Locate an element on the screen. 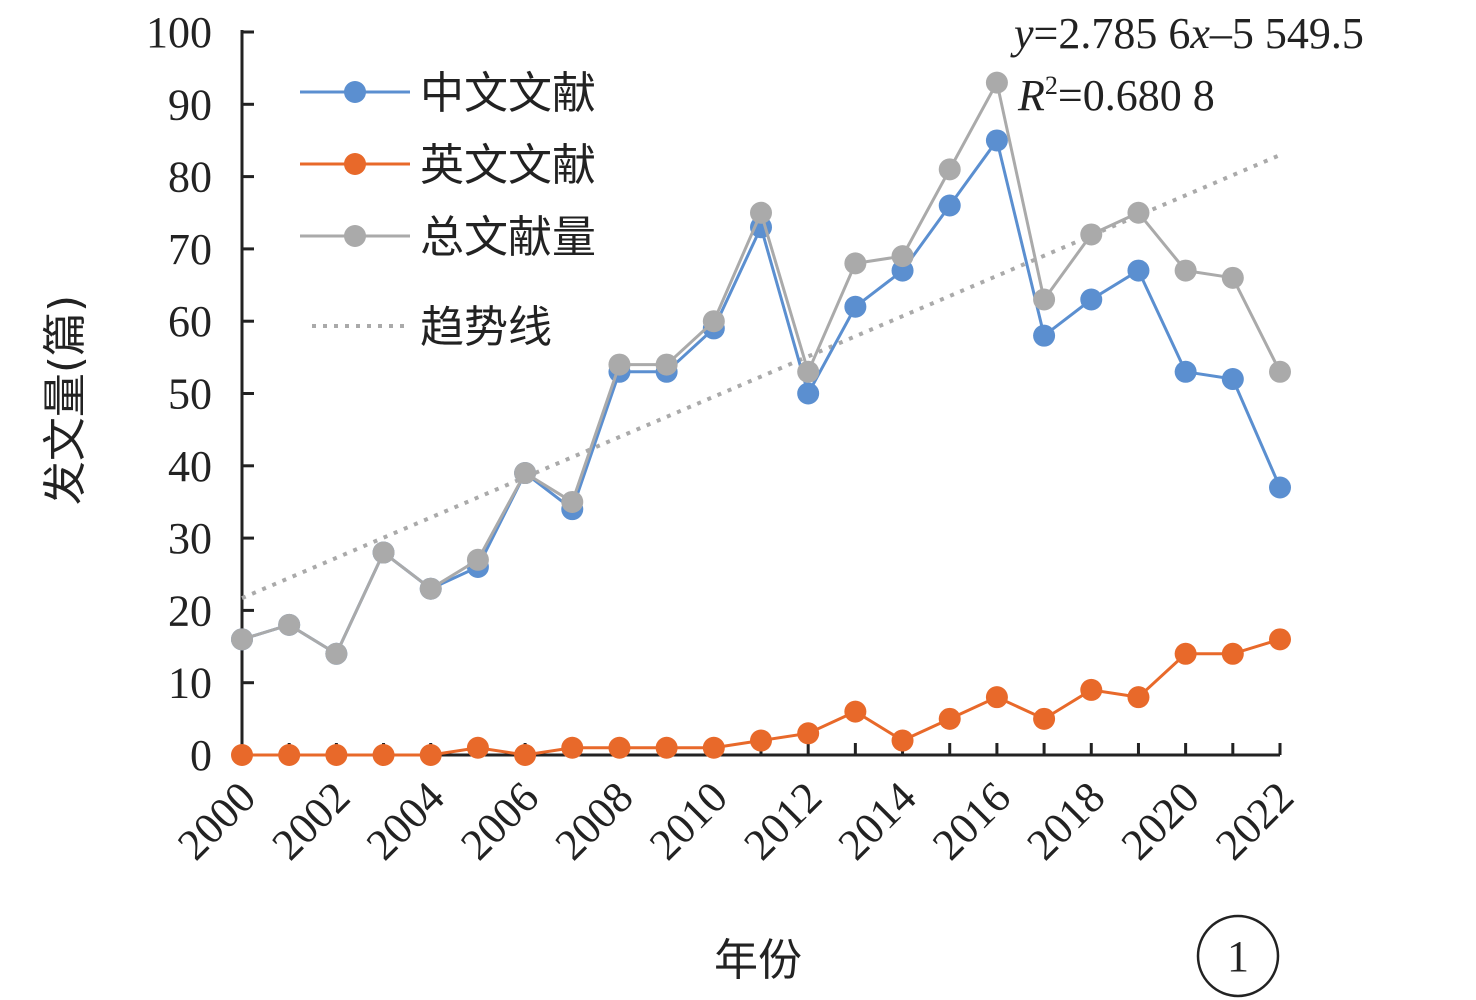 The image size is (1476, 1000). y-tick-label: 30 is located at coordinates (190, 538).